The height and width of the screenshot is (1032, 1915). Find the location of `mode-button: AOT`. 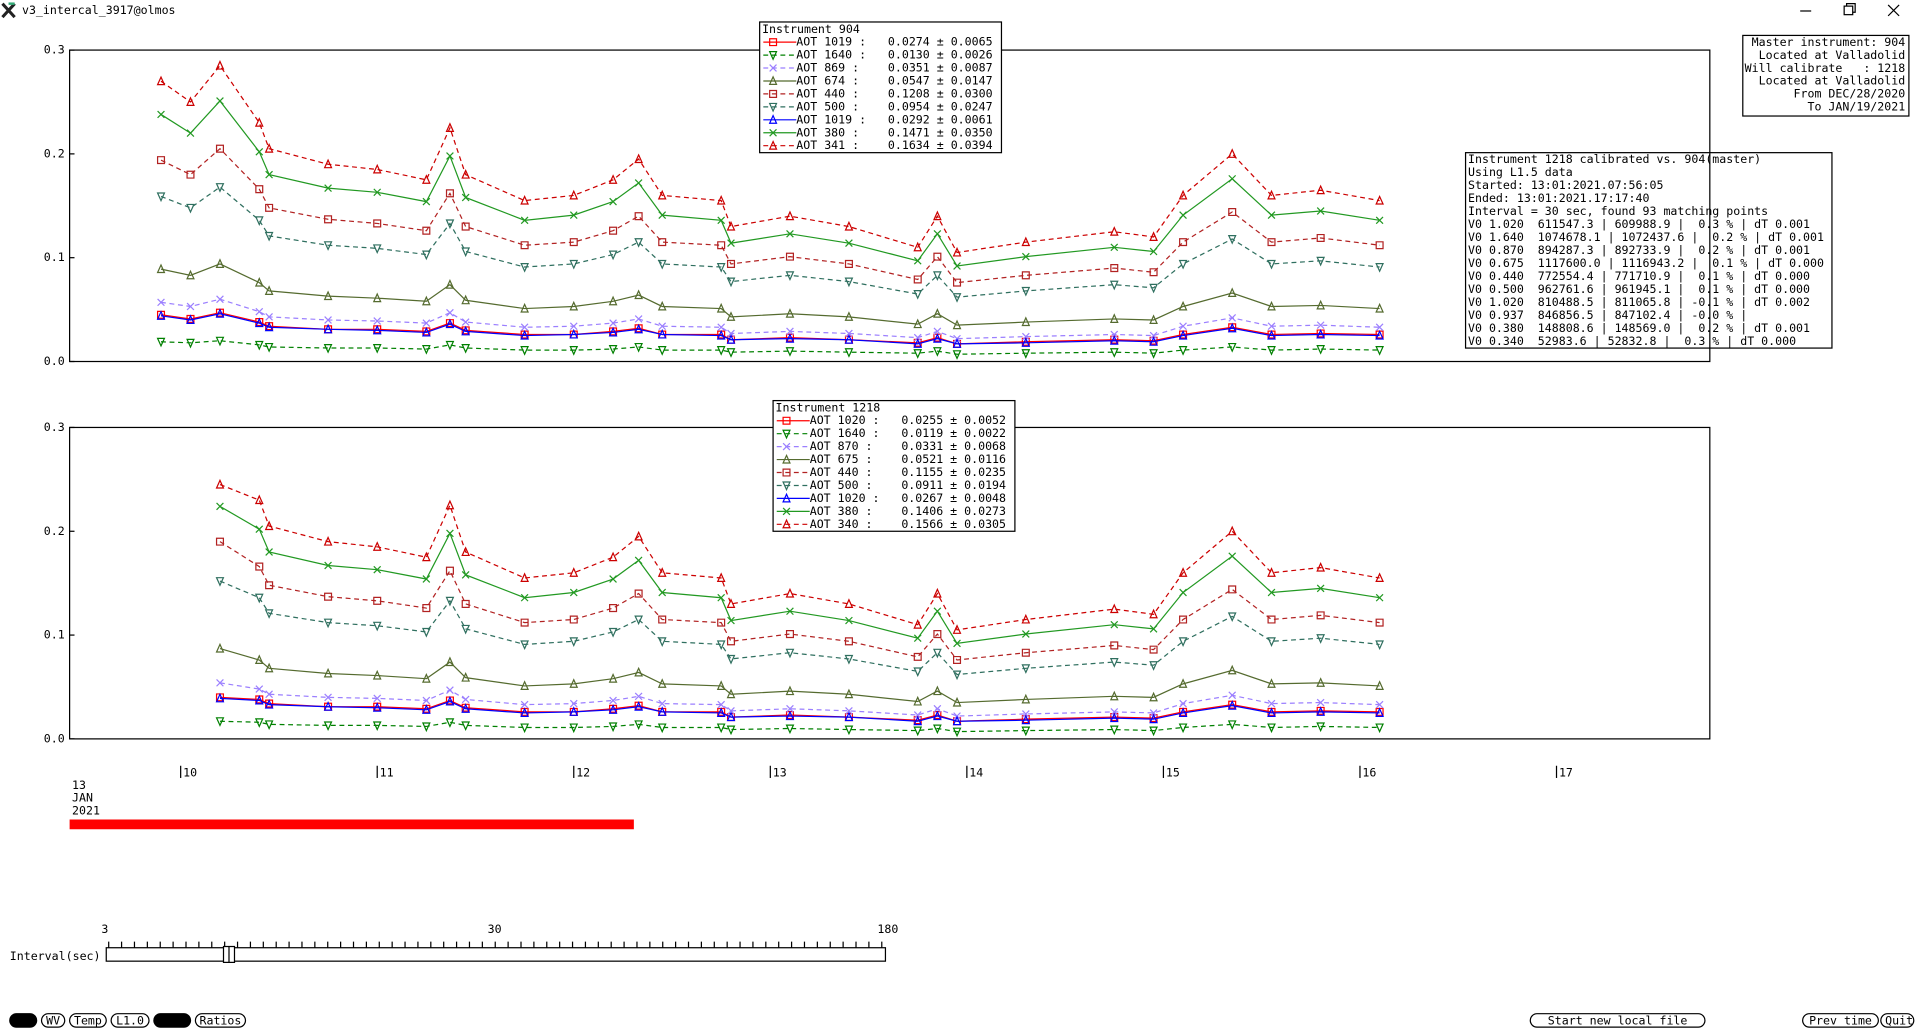

mode-button: AOT is located at coordinates (23, 1020).